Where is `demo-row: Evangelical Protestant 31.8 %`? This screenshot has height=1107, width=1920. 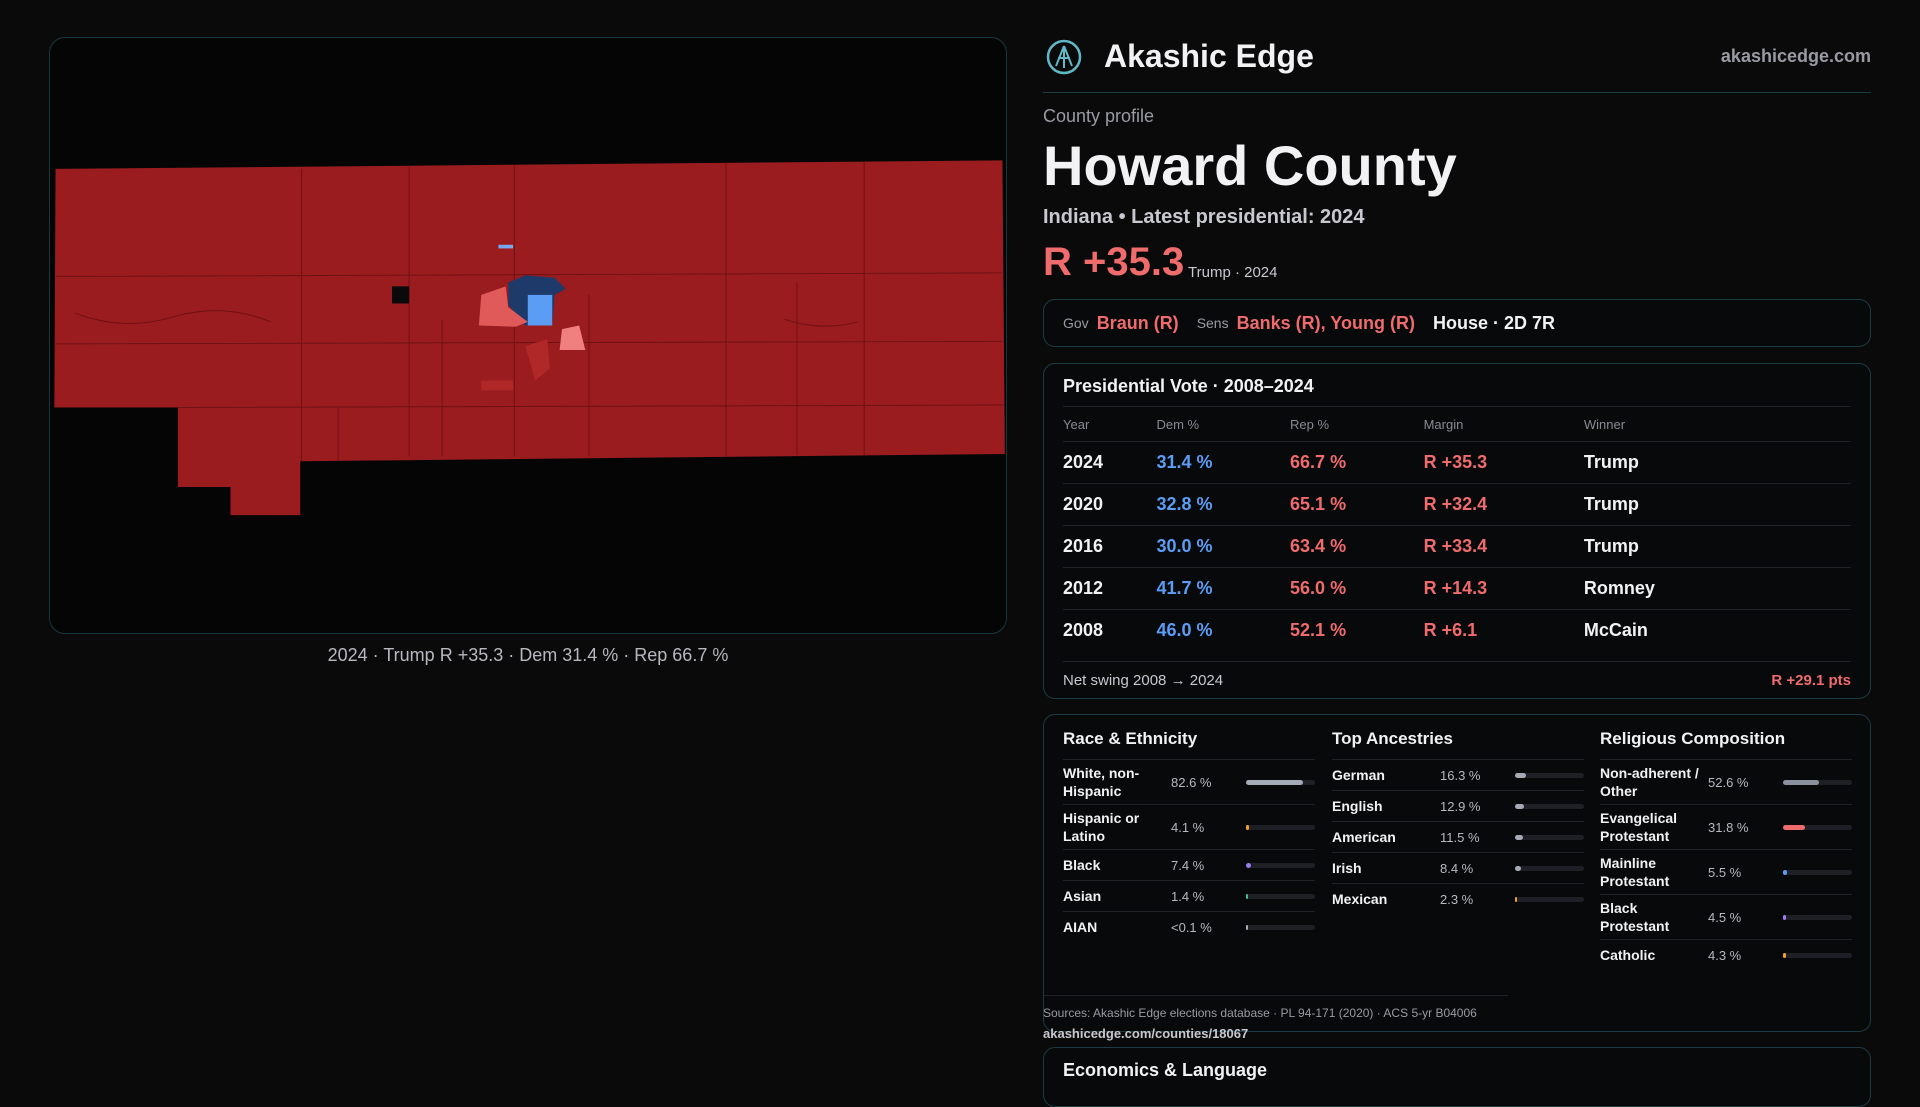
demo-row: Evangelical Protestant 31.8 % is located at coordinates (1726, 826).